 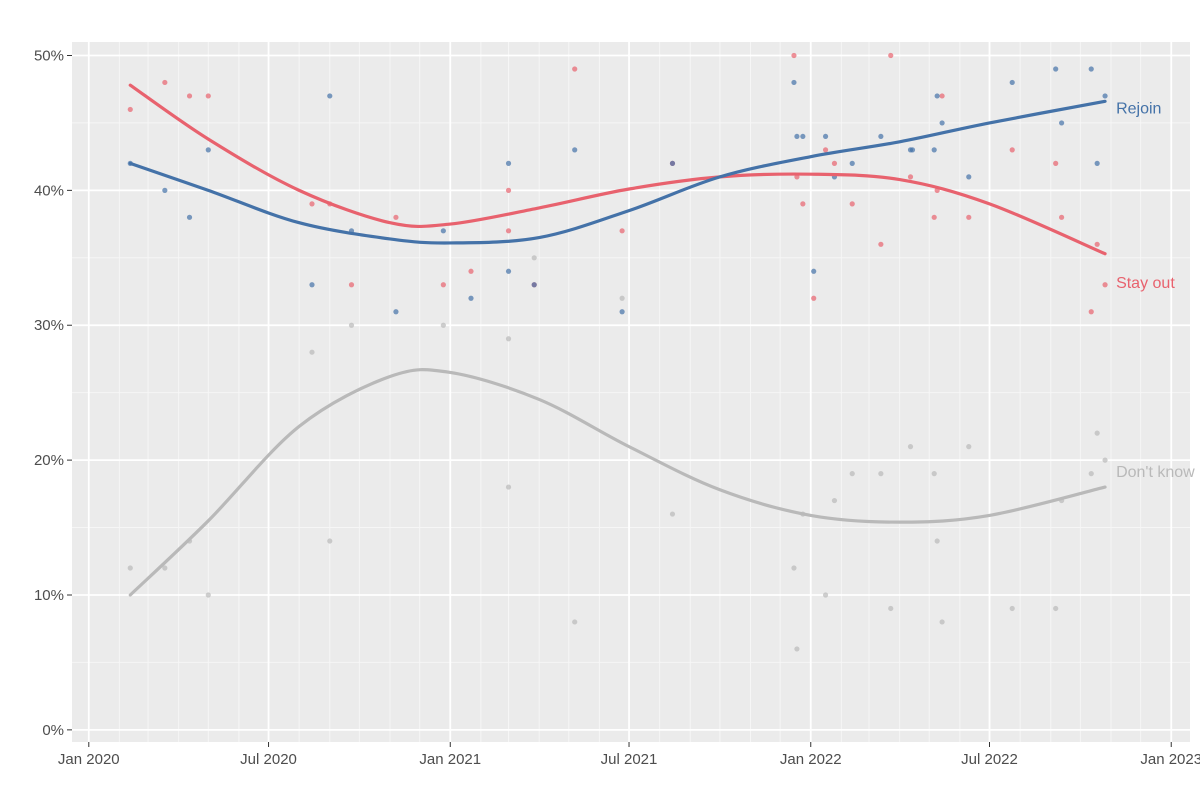 What do you see at coordinates (1170, 759) in the screenshot?
I see `x-tick-label: Jan 2023` at bounding box center [1170, 759].